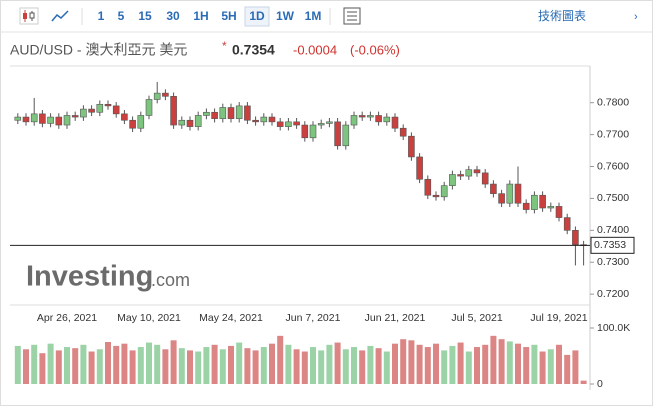 The image size is (653, 406). I want to click on y-tick-label: 0.7500, so click(613, 198).